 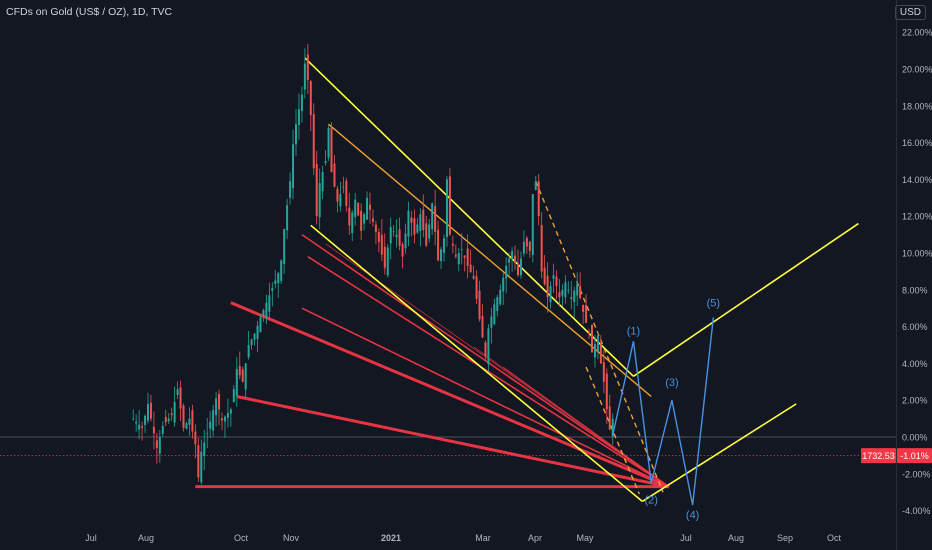 I want to click on y-tick-label: 14.00%, so click(x=917, y=180).